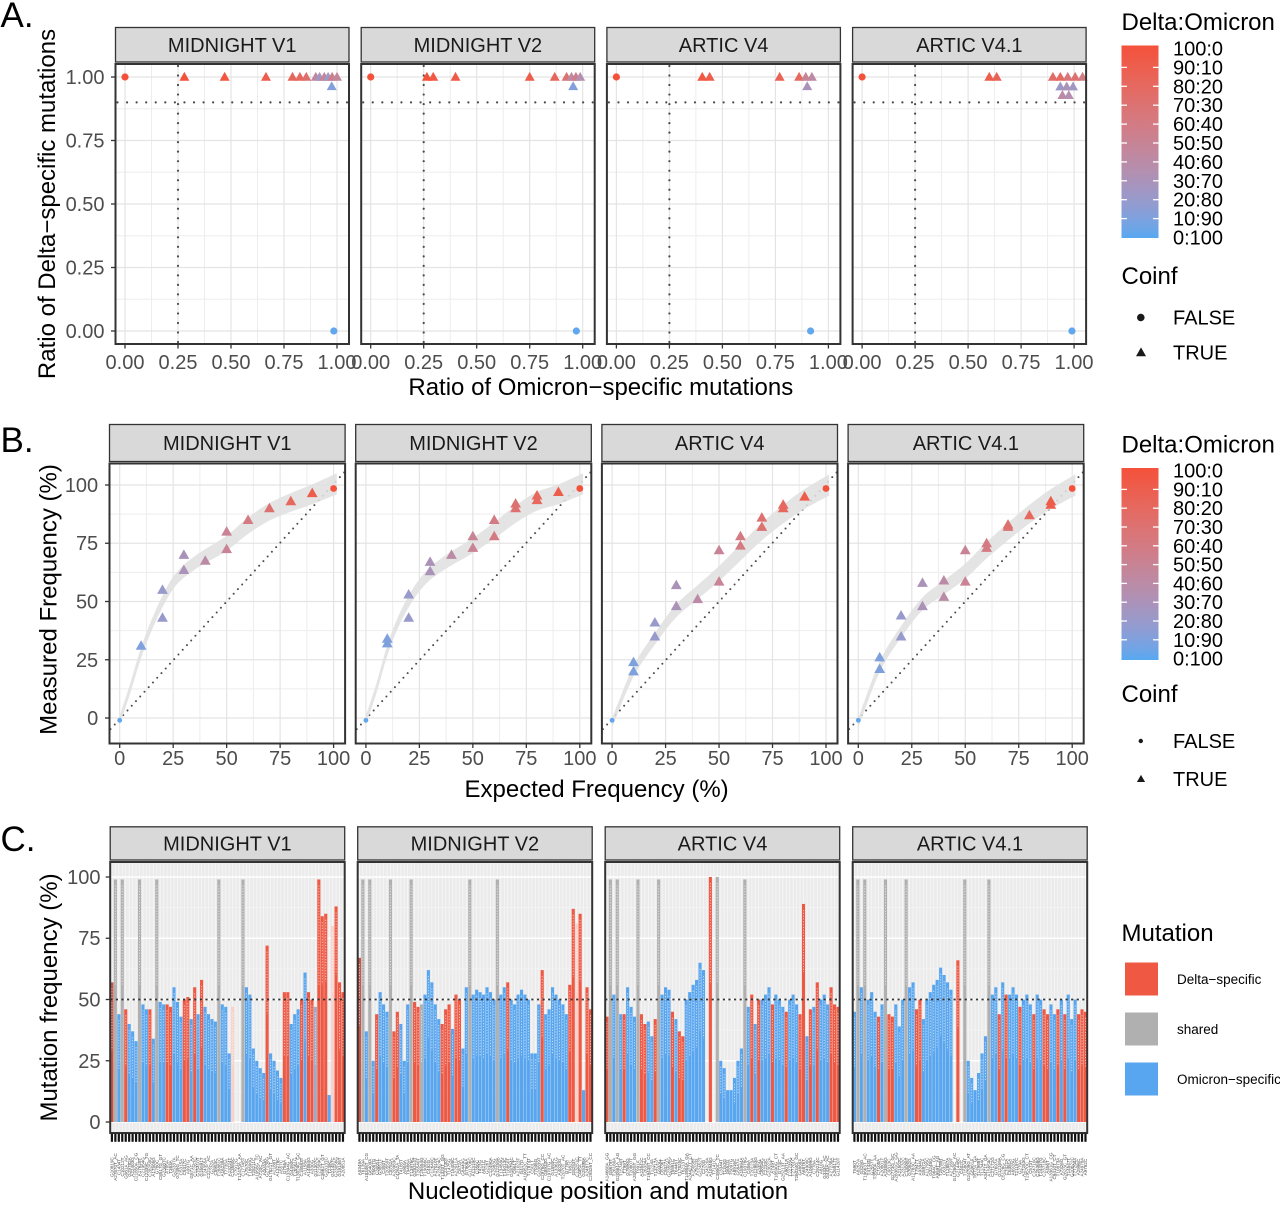 The height and width of the screenshot is (1207, 1280). What do you see at coordinates (1068, 1167) in the screenshot?
I see `svg-text: T14547T` at bounding box center [1068, 1167].